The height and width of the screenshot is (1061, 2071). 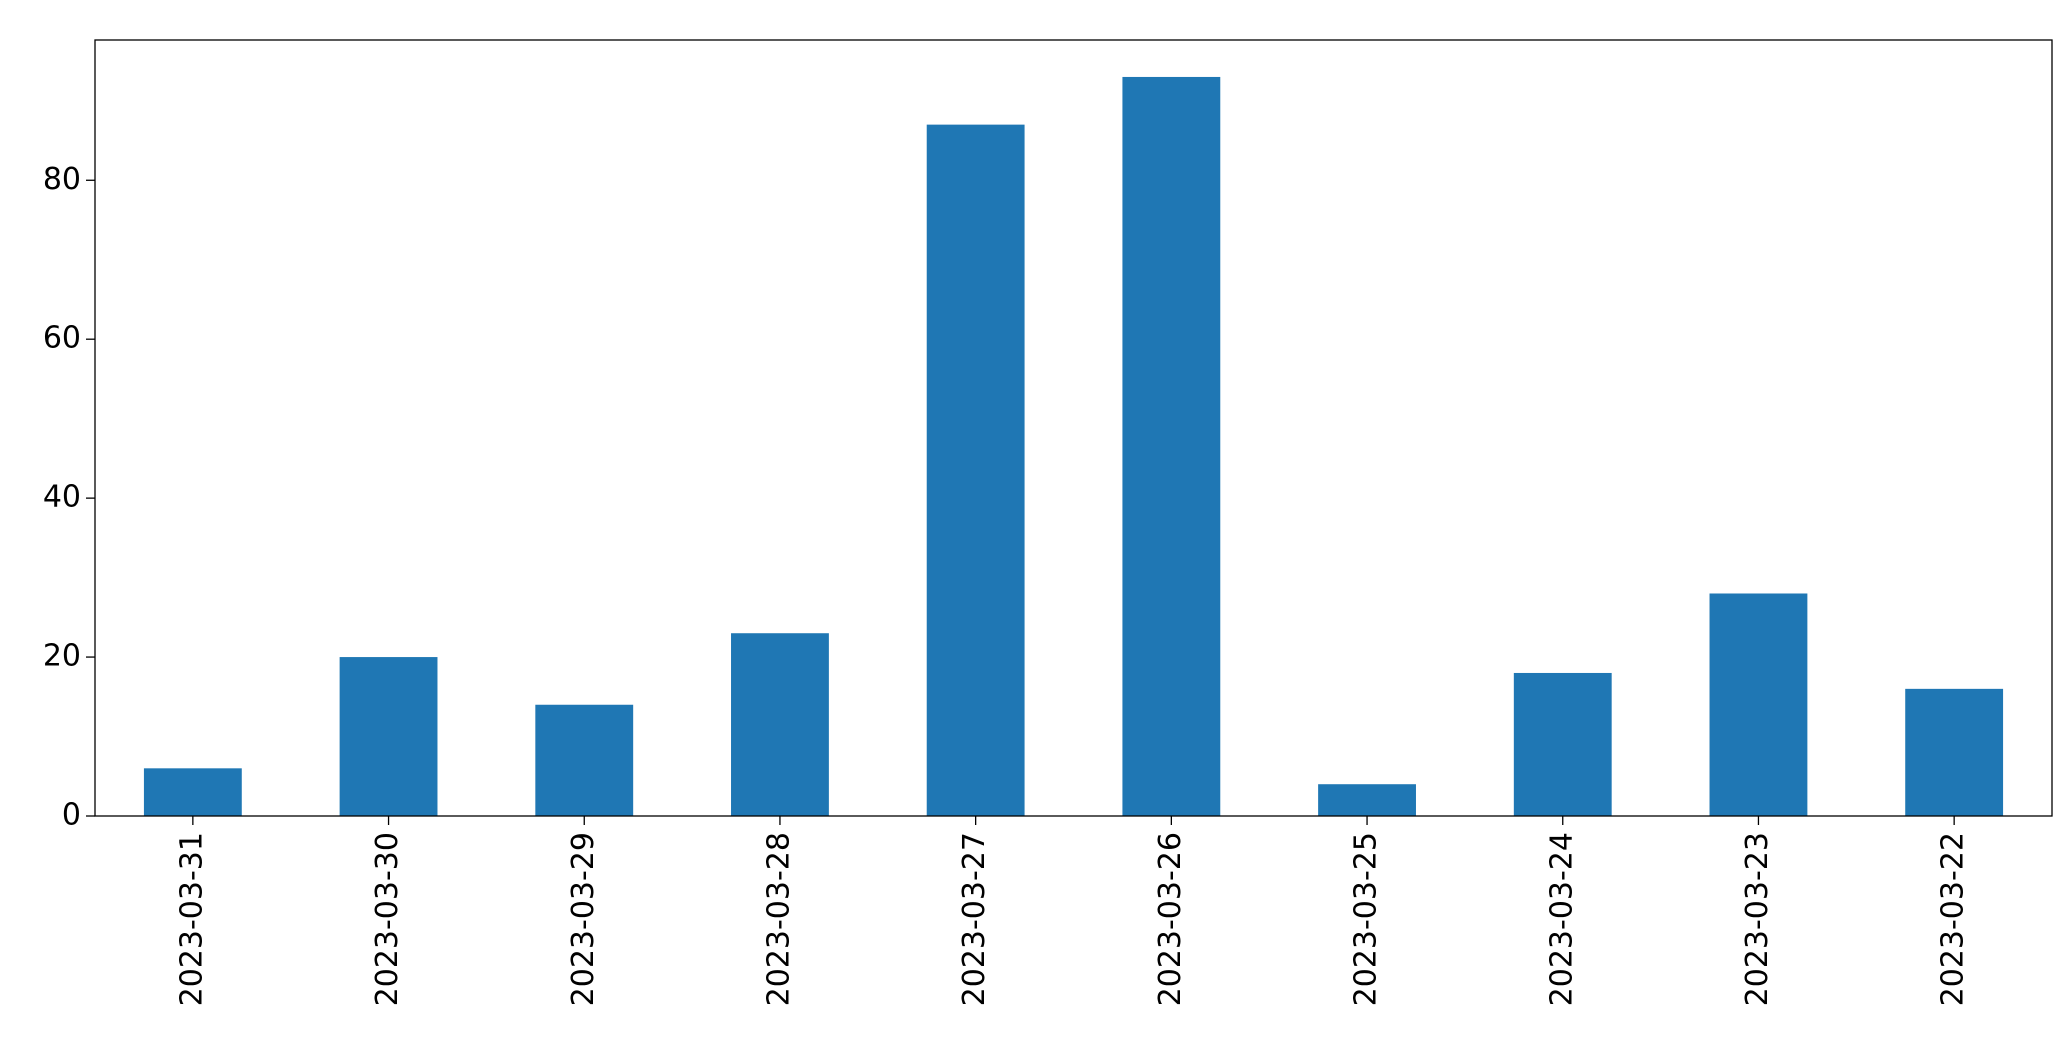 I want to click on x-tick-label: 2023-03-31, so click(x=191, y=919).